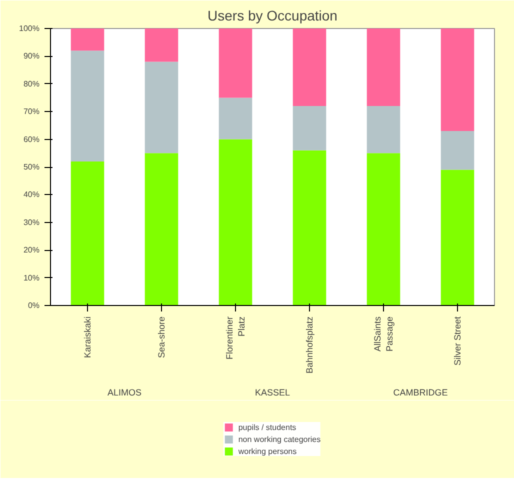  I want to click on text: ALIMOS, so click(124, 393).